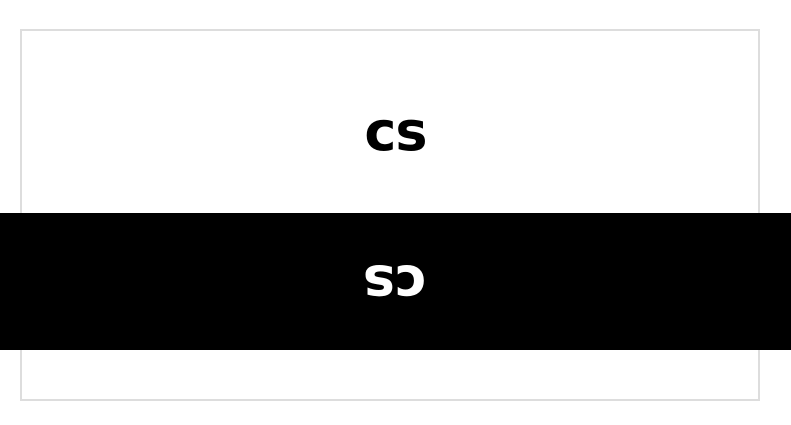 This screenshot has width=791, height=425. I want to click on logo-light-preview: cs, so click(395, 132).